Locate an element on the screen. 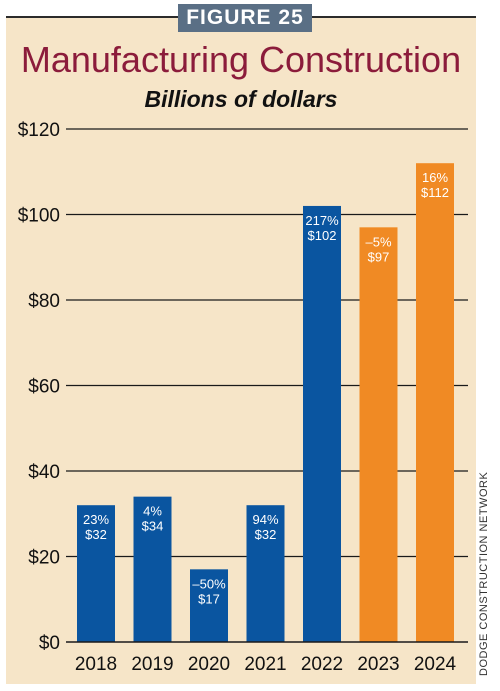 The width and height of the screenshot is (500, 691). y-tick-label: $20 is located at coordinates (44, 558).